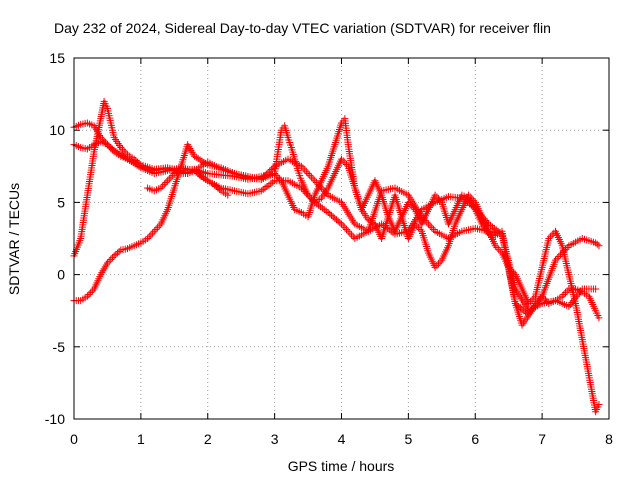 The image size is (640, 480). Describe the element at coordinates (57, 130) in the screenshot. I see `y-tick-label: 10` at that location.